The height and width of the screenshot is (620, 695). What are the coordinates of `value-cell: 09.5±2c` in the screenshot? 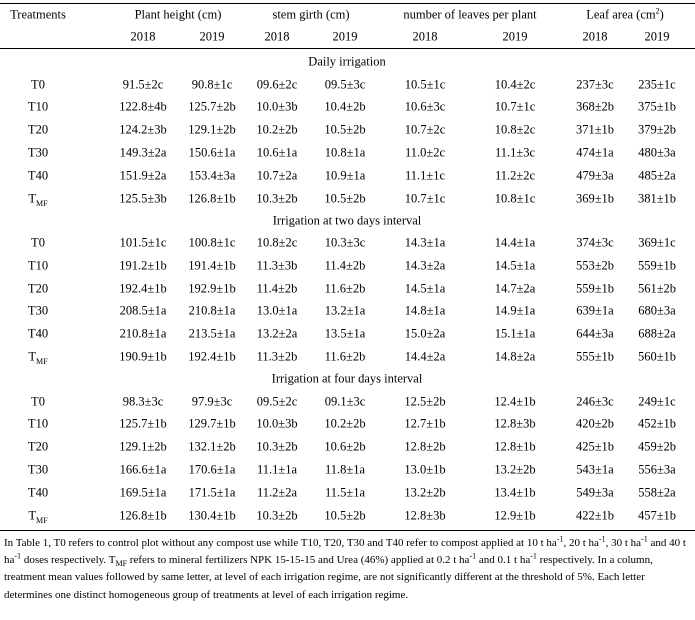 It's located at (277, 401).